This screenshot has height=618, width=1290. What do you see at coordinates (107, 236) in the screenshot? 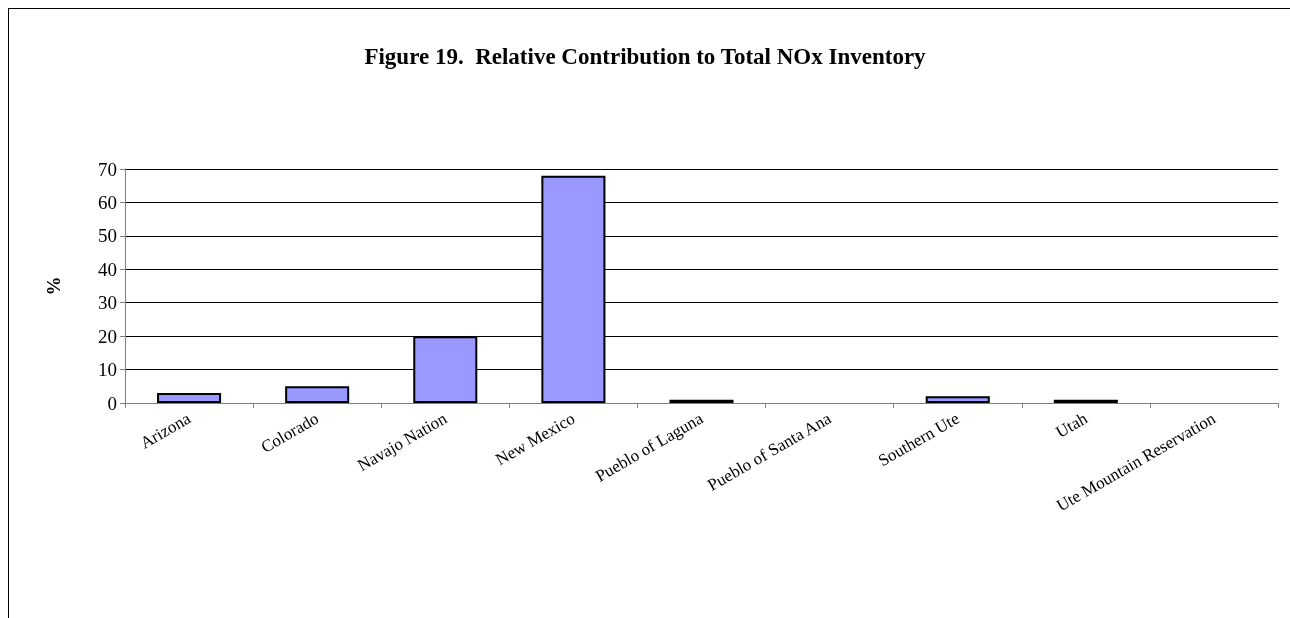
I see `y-tick-label: 50` at bounding box center [107, 236].